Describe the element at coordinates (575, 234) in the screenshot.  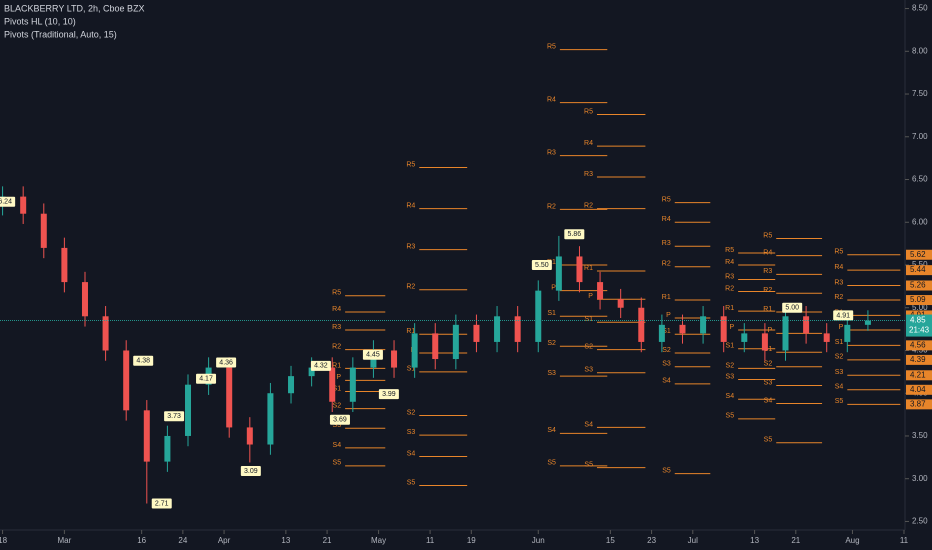
I see `pivot-hl-label: 5.86` at that location.